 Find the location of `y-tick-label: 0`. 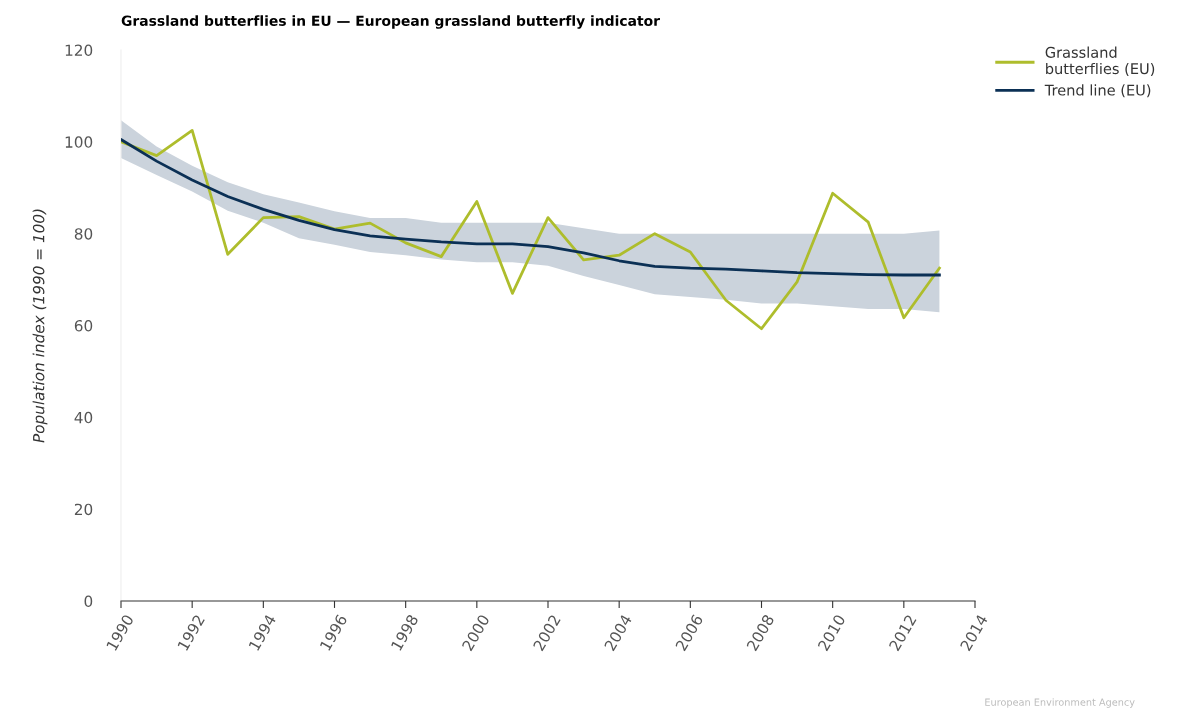

y-tick-label: 0 is located at coordinates (88, 601).